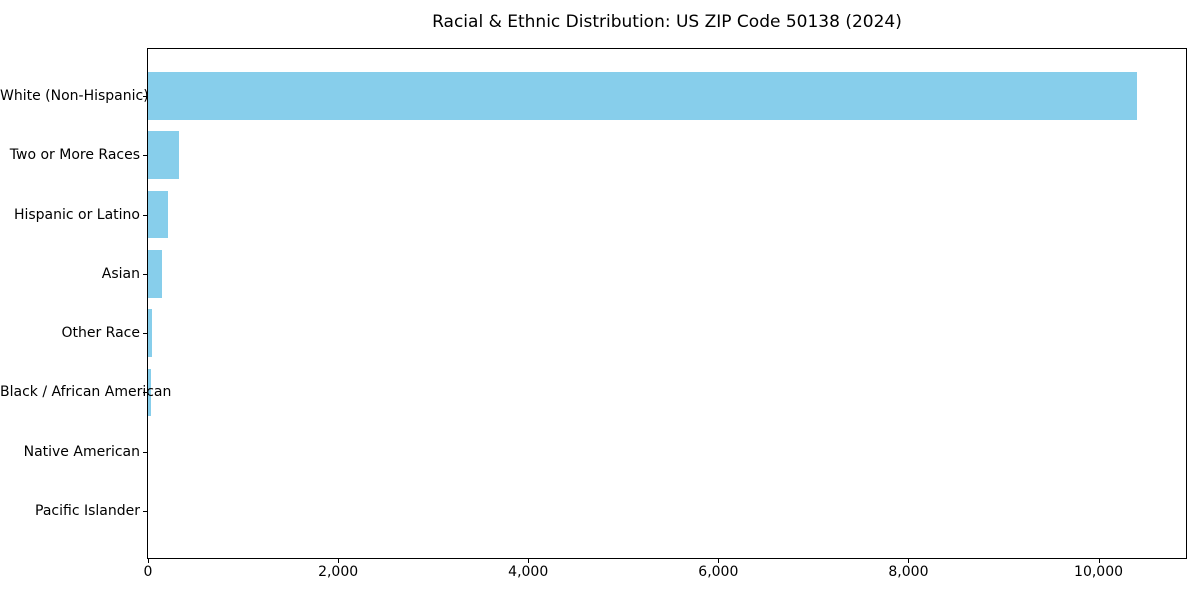 The width and height of the screenshot is (1200, 600). What do you see at coordinates (338, 572) in the screenshot?
I see `x-tick-label-2-000: 2,000` at bounding box center [338, 572].